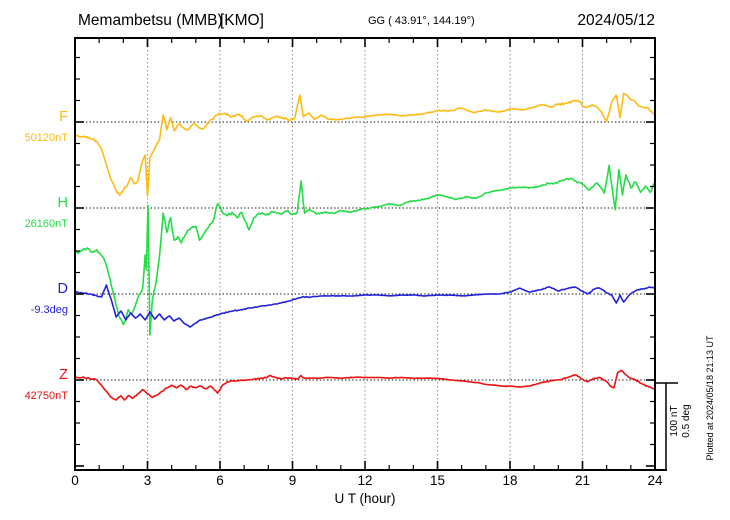 This screenshot has width=730, height=520. Describe the element at coordinates (47, 255) in the screenshot. I see `component-baseline-labels: F 50120nT H 26160nT D -9.3deg Z 42750nT` at that location.